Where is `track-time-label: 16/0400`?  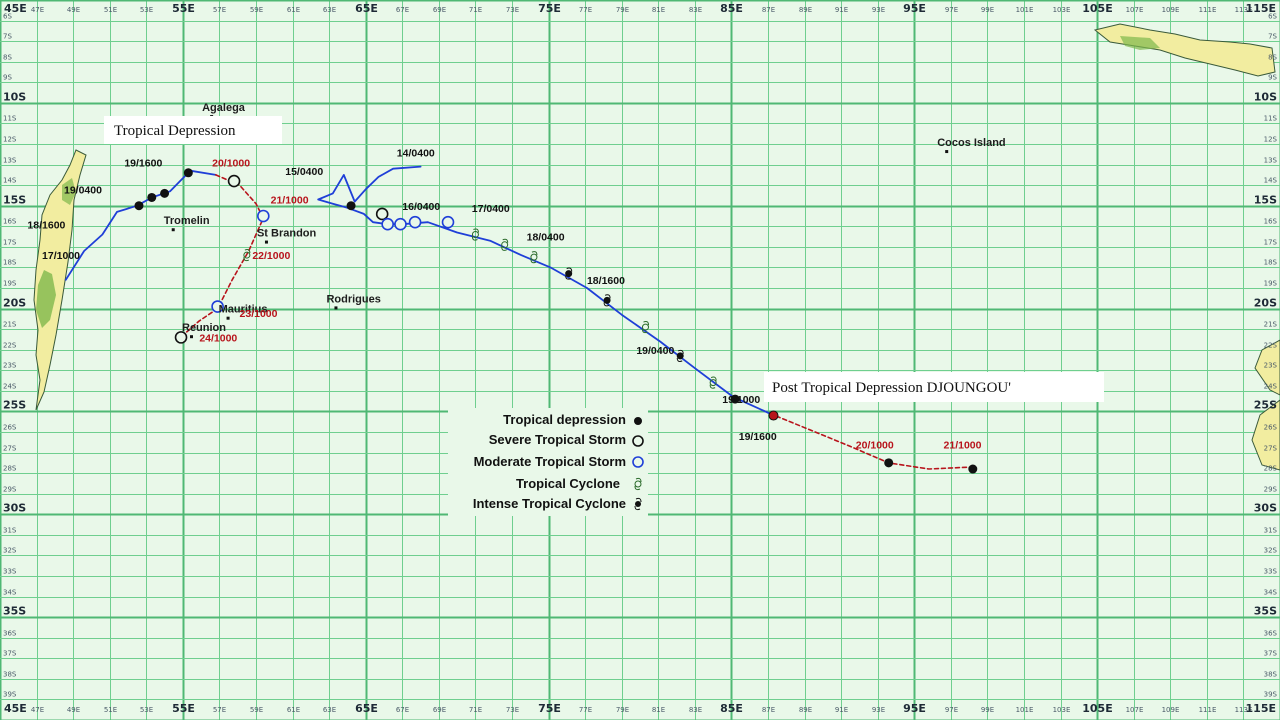
track-time-label: 16/0400 is located at coordinates (421, 207).